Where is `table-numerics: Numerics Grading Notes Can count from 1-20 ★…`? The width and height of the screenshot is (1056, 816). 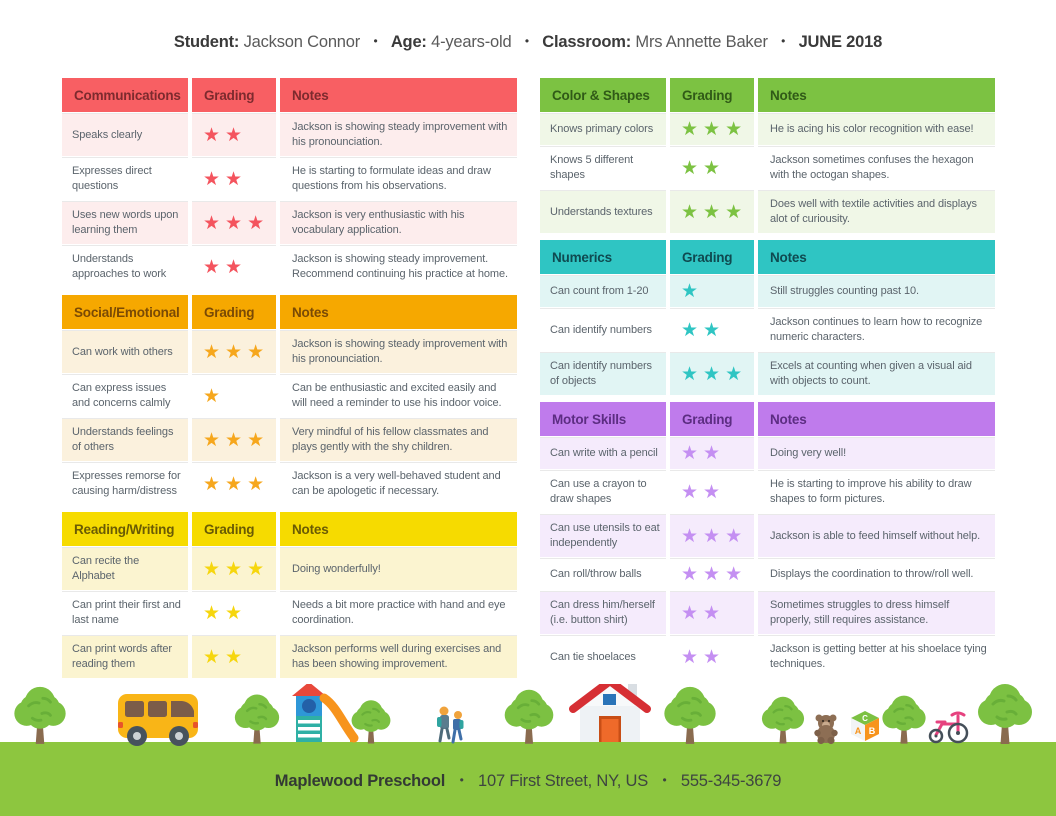
table-numerics: Numerics Grading Notes Can count from 1-20 ★… is located at coordinates (767, 317).